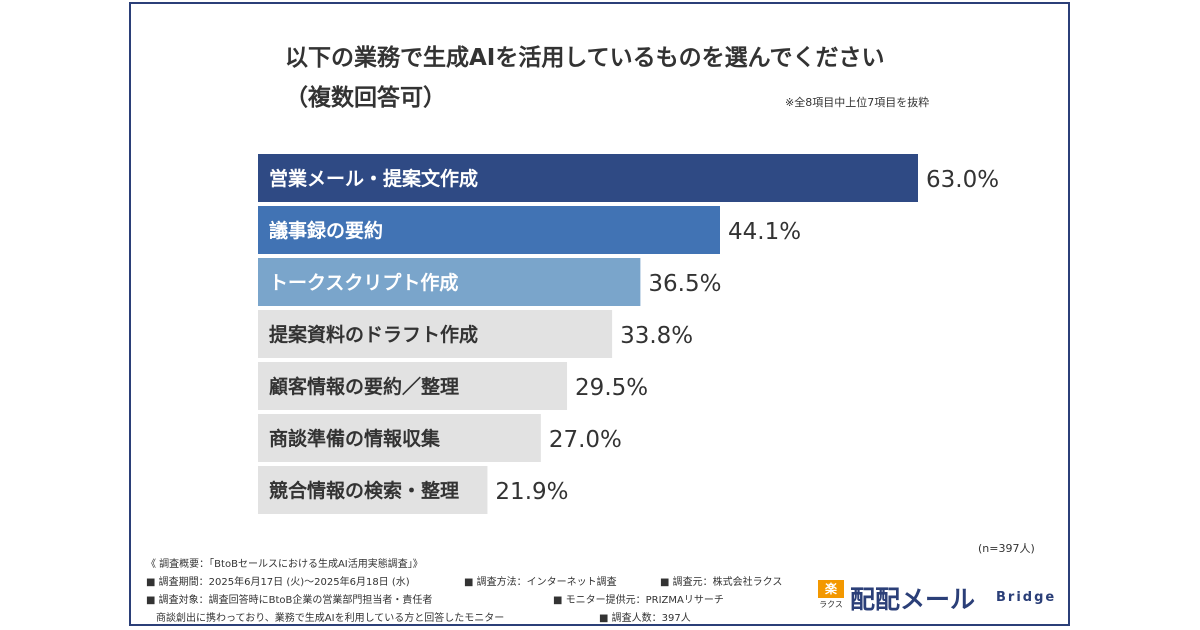 The image size is (1200, 630). Describe the element at coordinates (284, 564) in the screenshot. I see `survey-heading: 《 調査概要：「BtoBセールスにおける生成AI活用実態調査」》` at that location.